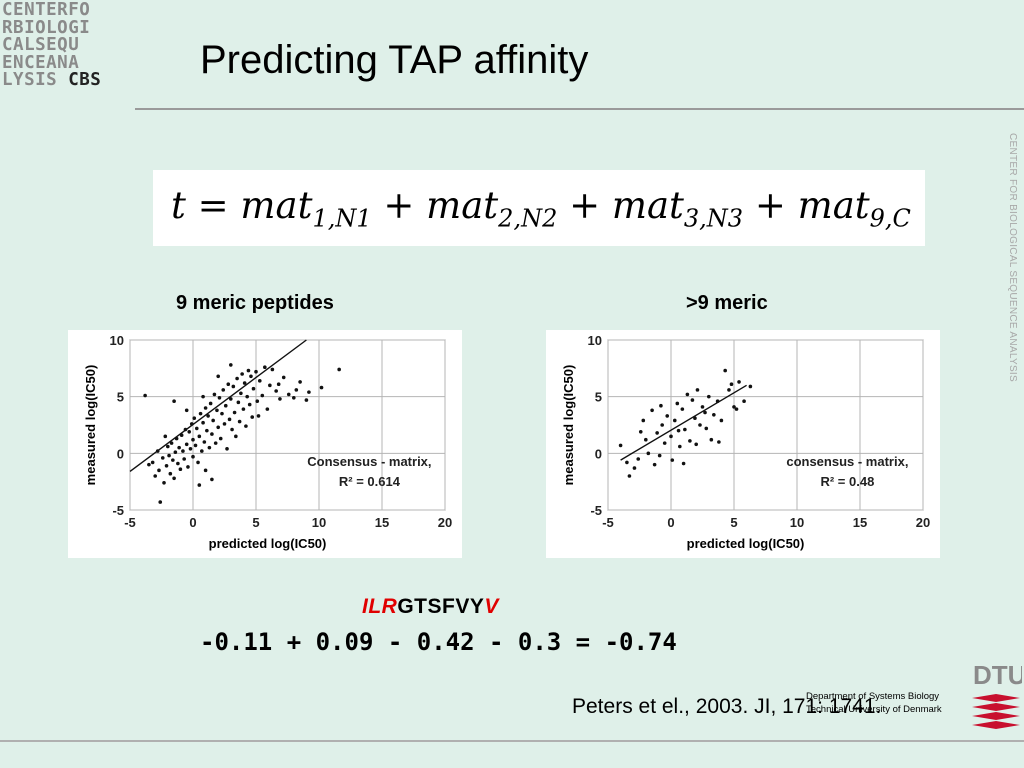 The width and height of the screenshot is (1024, 768). I want to click on department-line: Department of Systems Biology, so click(873, 696).